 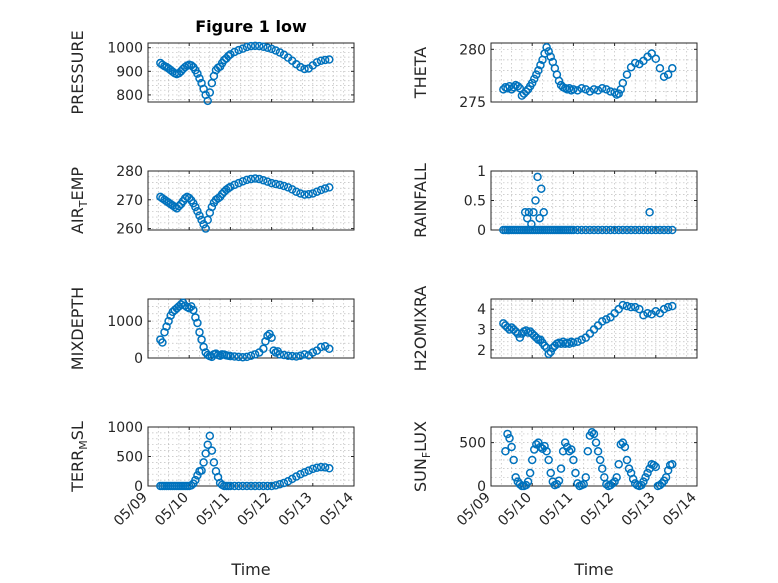 I want to click on subplot-h2omixra: 2 3 4 H2OMIXRA, so click(x=554, y=328).